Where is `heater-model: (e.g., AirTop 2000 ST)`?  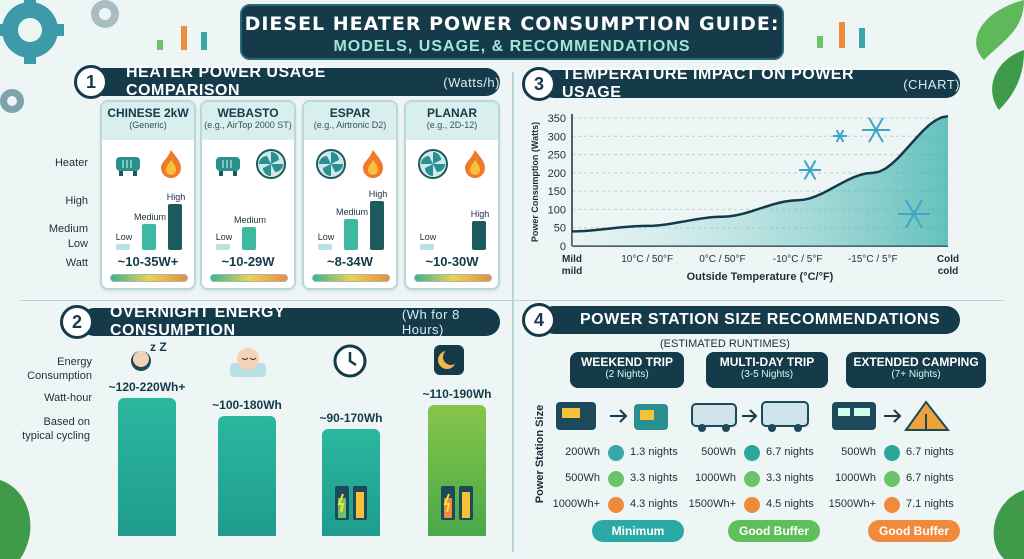 heater-model: (e.g., AirTop 2000 ST) is located at coordinates (248, 125).